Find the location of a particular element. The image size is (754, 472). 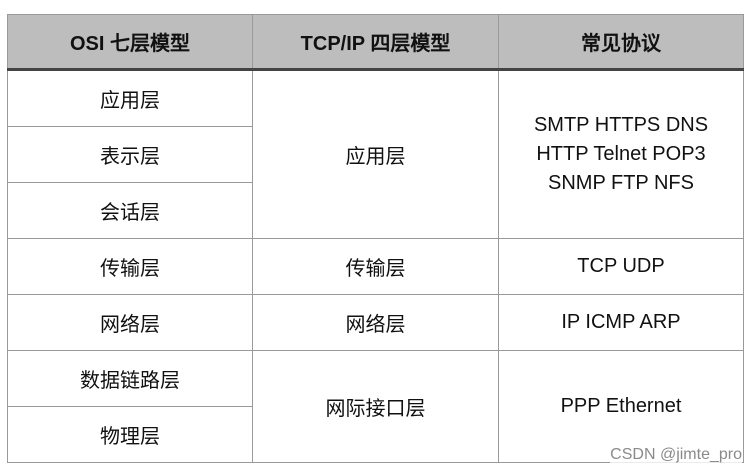

tcpip-layer: 传输层 is located at coordinates (375, 266).